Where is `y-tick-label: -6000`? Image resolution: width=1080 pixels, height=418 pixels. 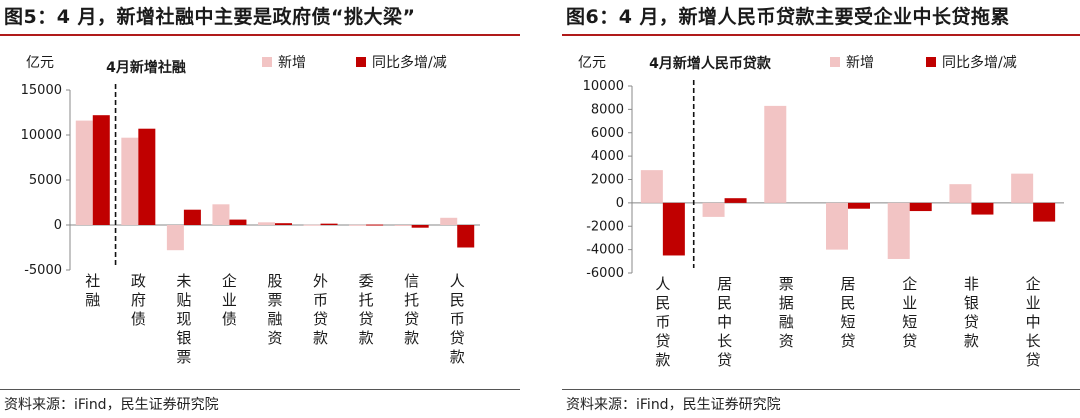
y-tick-label: -6000 is located at coordinates (605, 273).